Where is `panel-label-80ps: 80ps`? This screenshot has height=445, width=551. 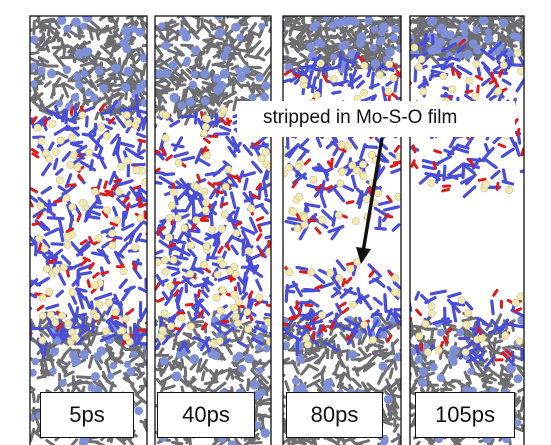
panel-label-80ps: 80ps is located at coordinates (334, 415).